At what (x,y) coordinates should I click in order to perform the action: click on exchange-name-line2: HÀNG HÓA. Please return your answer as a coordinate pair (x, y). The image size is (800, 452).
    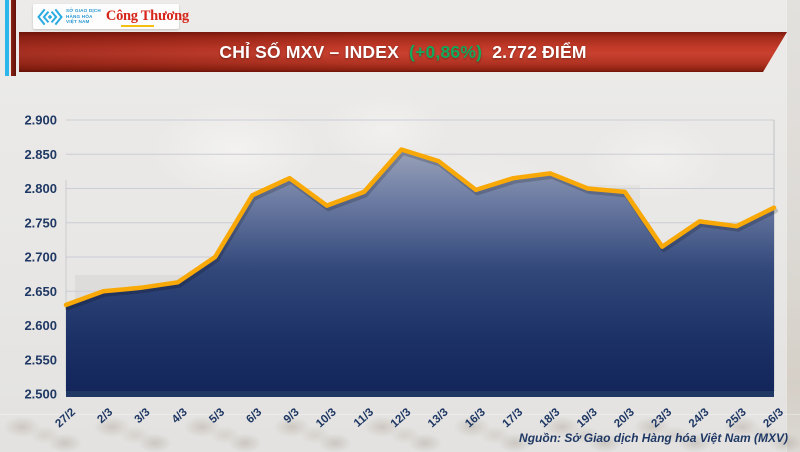
    Looking at the image, I should click on (79, 16).